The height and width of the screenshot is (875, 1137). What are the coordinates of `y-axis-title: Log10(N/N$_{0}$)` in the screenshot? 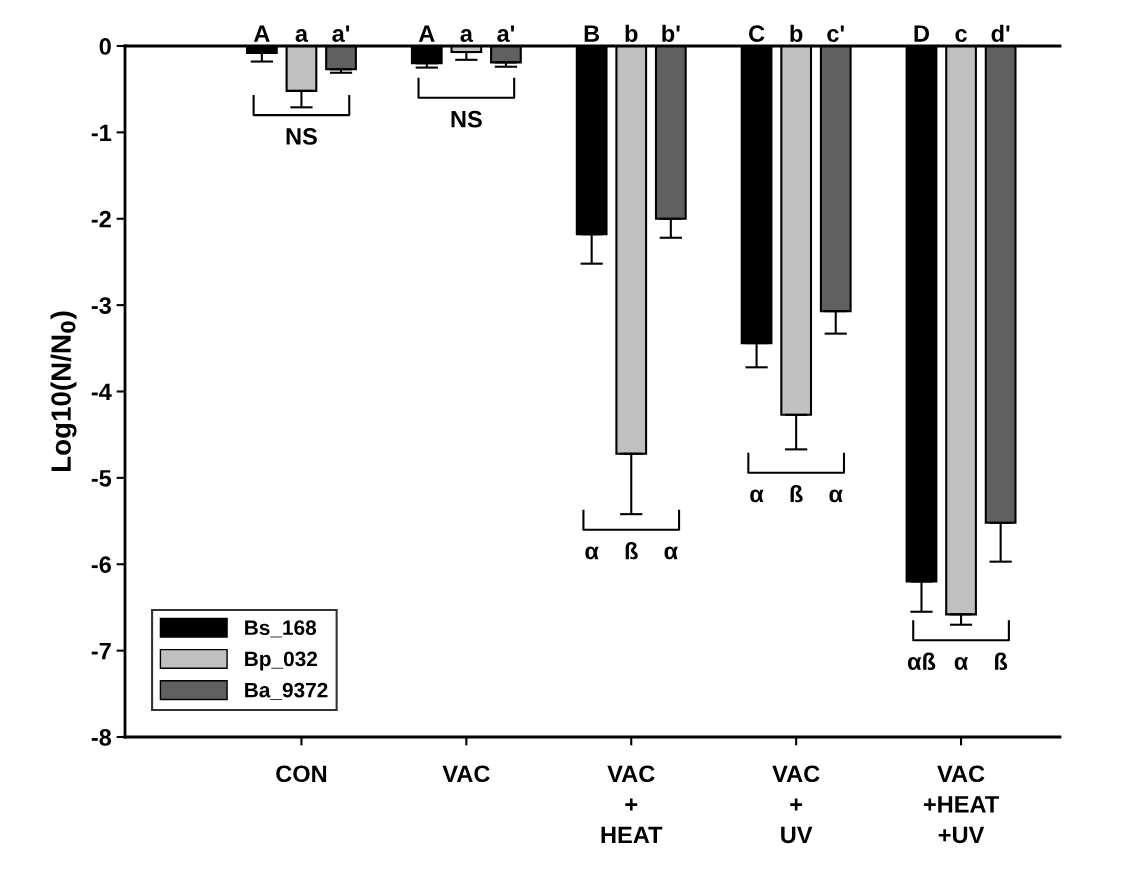 It's located at (63, 391).